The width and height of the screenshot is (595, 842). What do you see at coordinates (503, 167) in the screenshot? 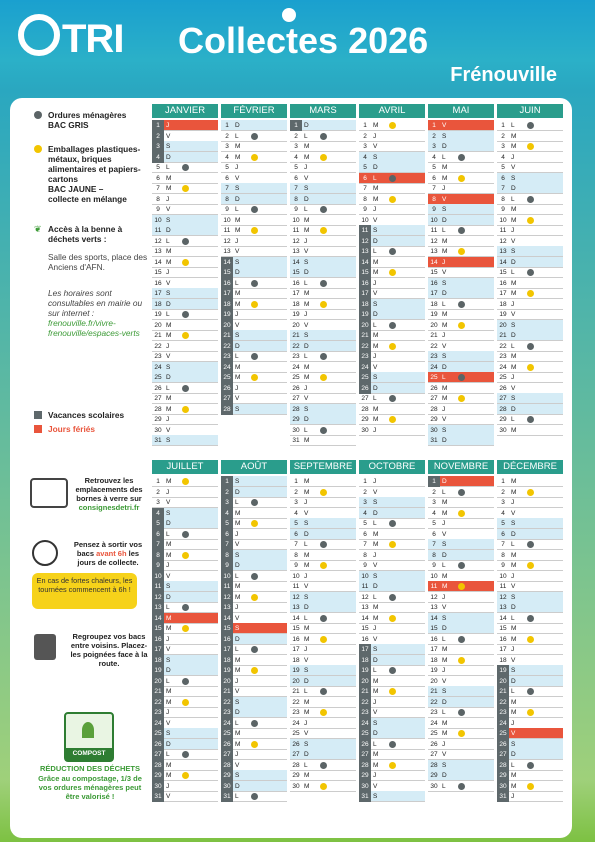
I see `day-number: 5` at bounding box center [503, 167].